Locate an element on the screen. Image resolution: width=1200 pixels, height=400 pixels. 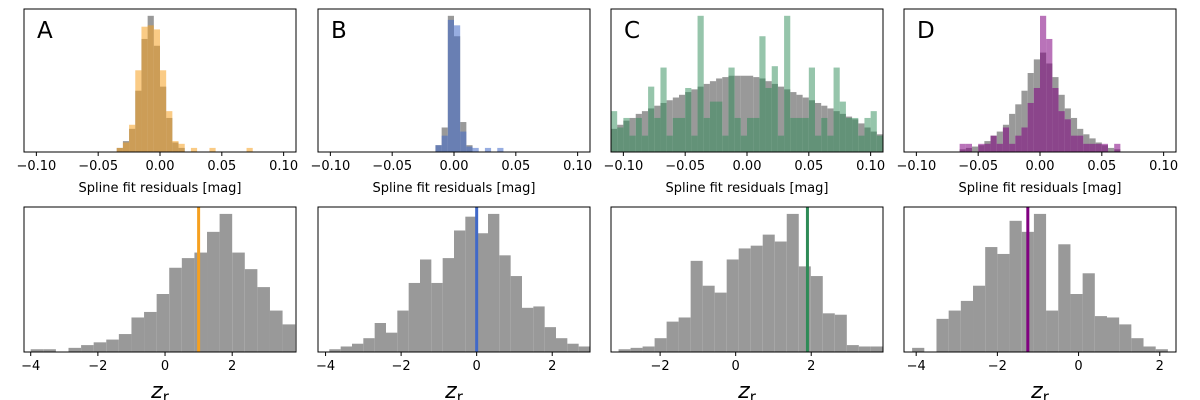
x-tick-label: 2 is located at coordinates (1160, 366).